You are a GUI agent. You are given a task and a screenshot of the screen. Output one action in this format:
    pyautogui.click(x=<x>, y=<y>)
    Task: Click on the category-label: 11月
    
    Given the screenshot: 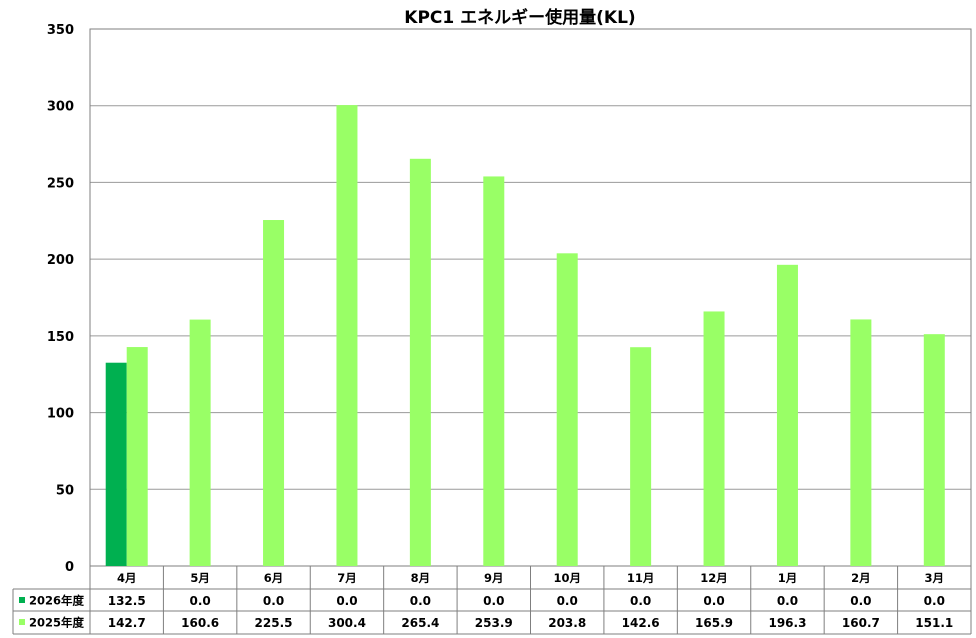 What is the action you would take?
    pyautogui.click(x=641, y=578)
    